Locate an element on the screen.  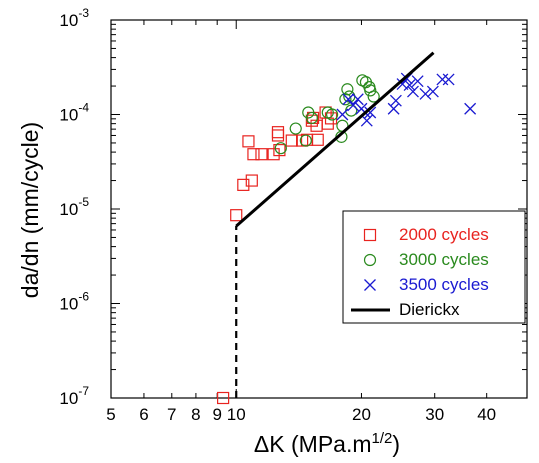
y-tick-label: 10⁻⁷ is located at coordinates (74, 396).